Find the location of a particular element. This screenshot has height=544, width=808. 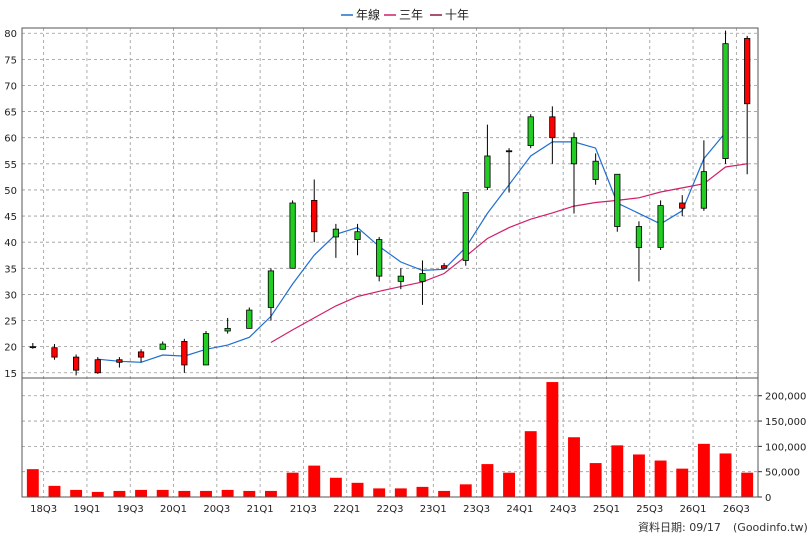

x-tick-label: 25Q3 is located at coordinates (649, 509).